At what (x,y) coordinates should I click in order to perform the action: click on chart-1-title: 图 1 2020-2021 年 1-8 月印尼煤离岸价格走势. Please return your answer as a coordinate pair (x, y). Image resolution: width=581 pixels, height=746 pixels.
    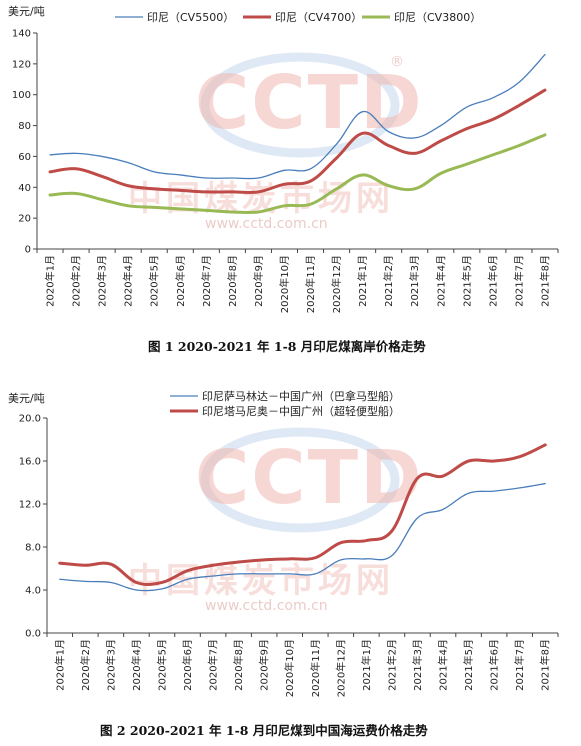
    Looking at the image, I should click on (287, 346).